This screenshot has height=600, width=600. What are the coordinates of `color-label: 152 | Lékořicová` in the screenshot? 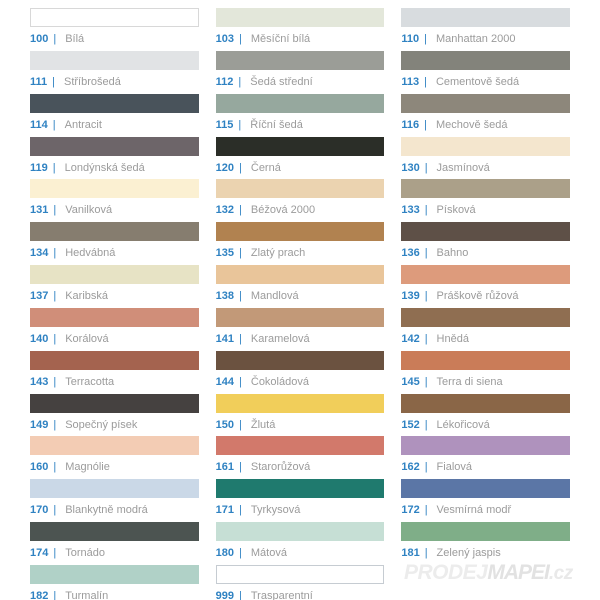 It's located at (485, 424).